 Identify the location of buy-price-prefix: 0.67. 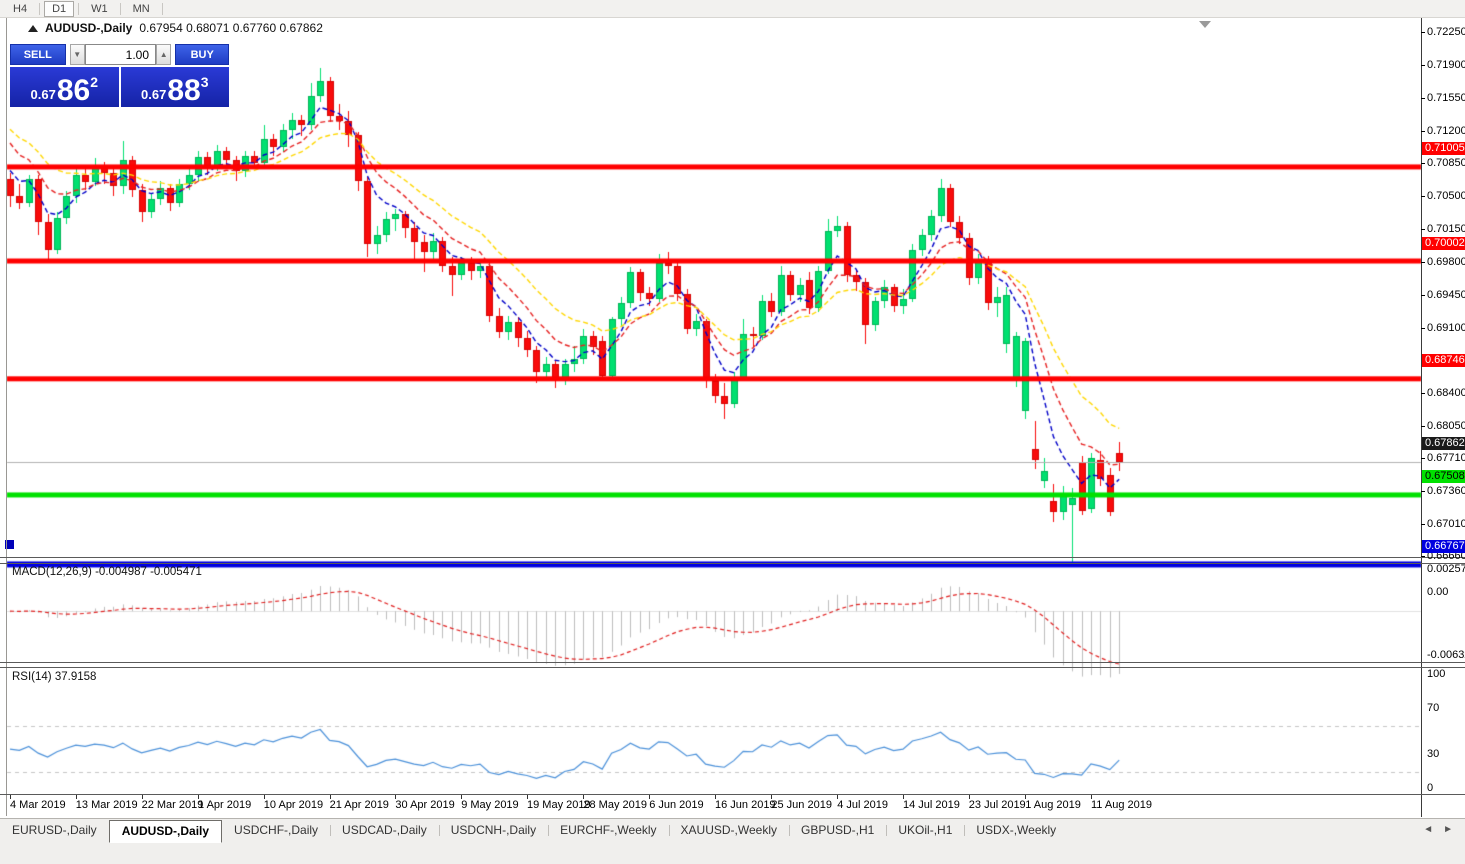
(154, 94).